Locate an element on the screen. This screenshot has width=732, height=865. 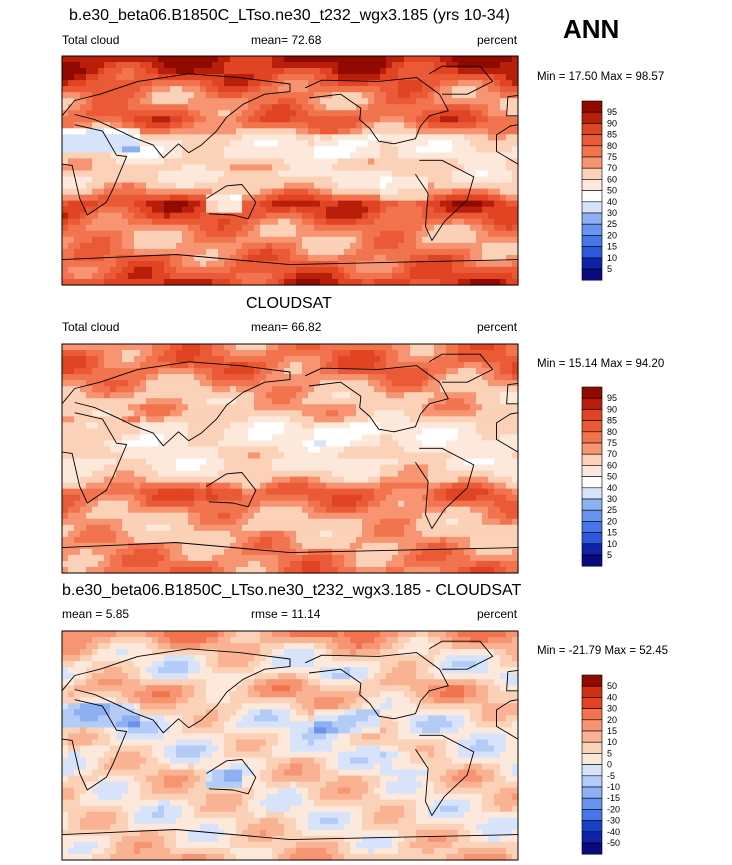
colorbar-label: -30 is located at coordinates (613, 821).